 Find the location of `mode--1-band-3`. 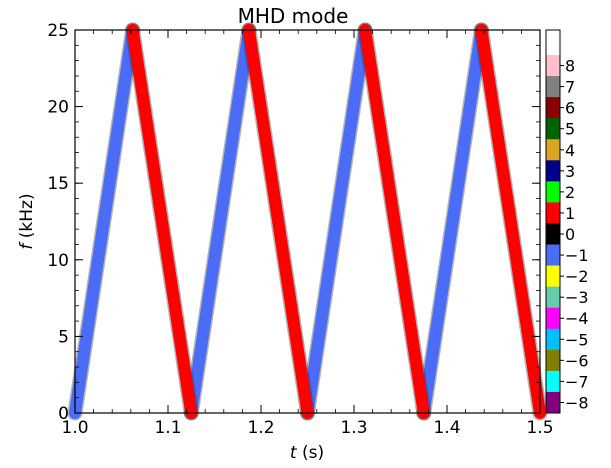

mode--1-band-3 is located at coordinates (336, 221).